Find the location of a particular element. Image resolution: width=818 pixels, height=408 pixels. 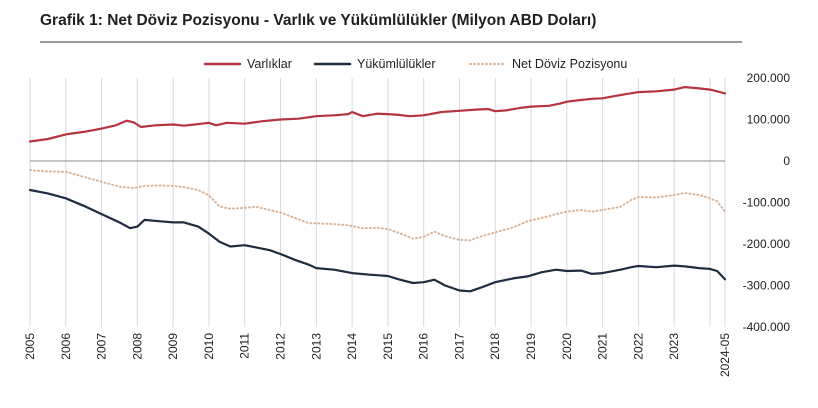

y-tick-label: 200.000 is located at coordinates (769, 78).